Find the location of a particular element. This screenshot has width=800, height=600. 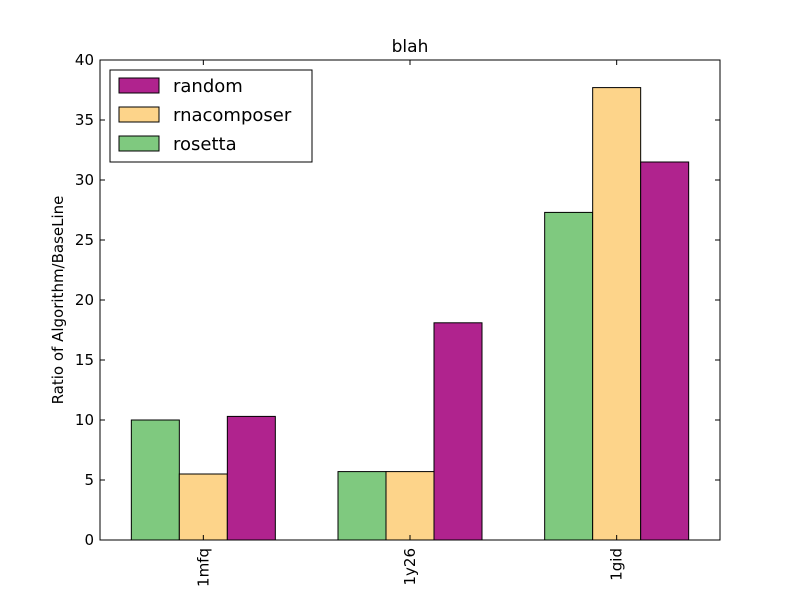

x-tick-label: 1mfq is located at coordinates (203, 567).